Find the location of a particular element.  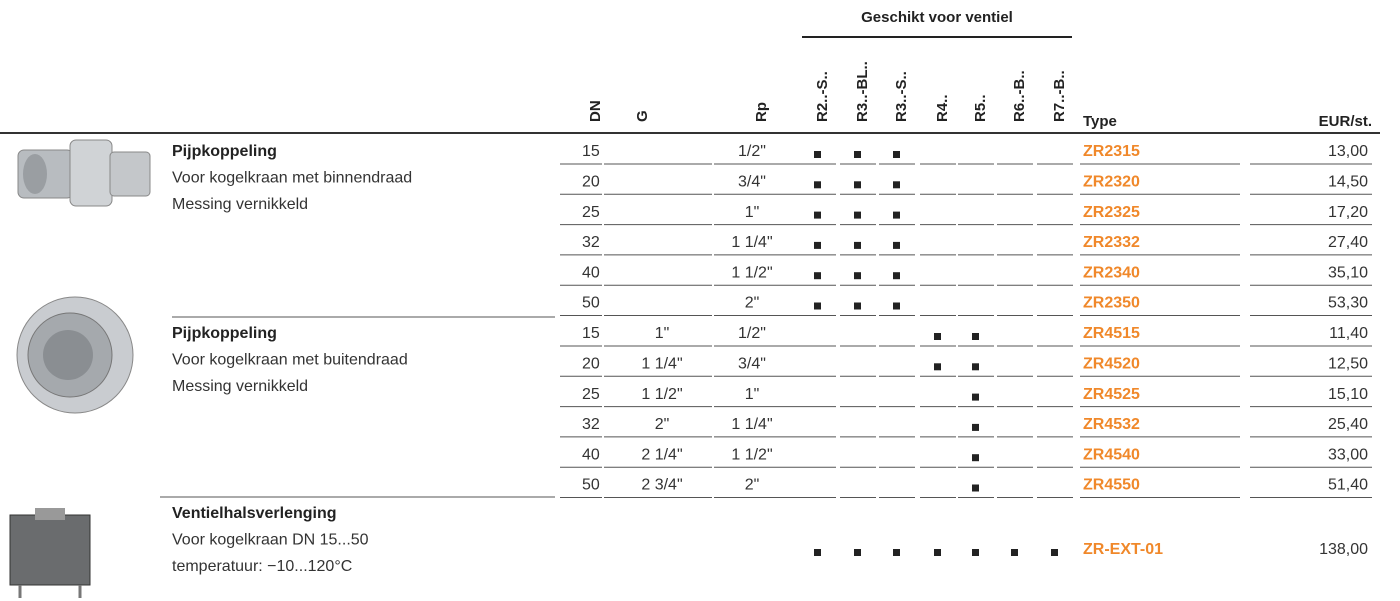

price: 17,20 is located at coordinates (1348, 212).